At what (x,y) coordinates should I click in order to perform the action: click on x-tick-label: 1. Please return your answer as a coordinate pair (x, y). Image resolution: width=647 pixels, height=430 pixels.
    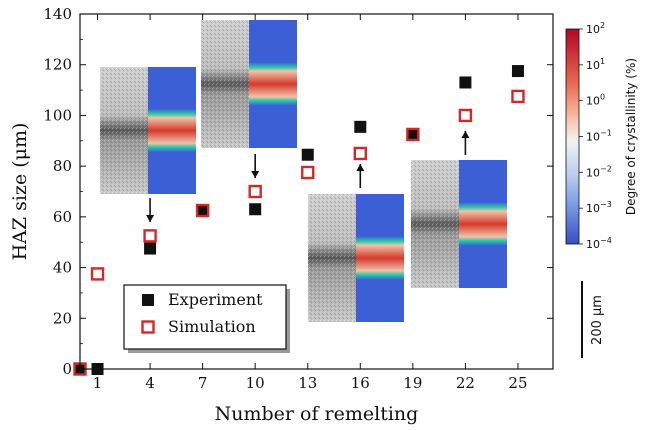
    Looking at the image, I should click on (98, 383).